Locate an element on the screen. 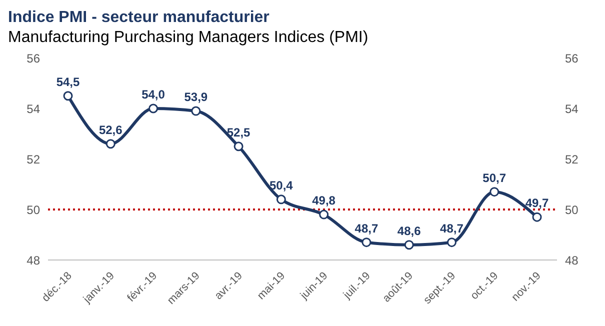 Image resolution: width=605 pixels, height=326 pixels. chart-title: Indice PMI - secteur manufacturier is located at coordinates (139, 18).